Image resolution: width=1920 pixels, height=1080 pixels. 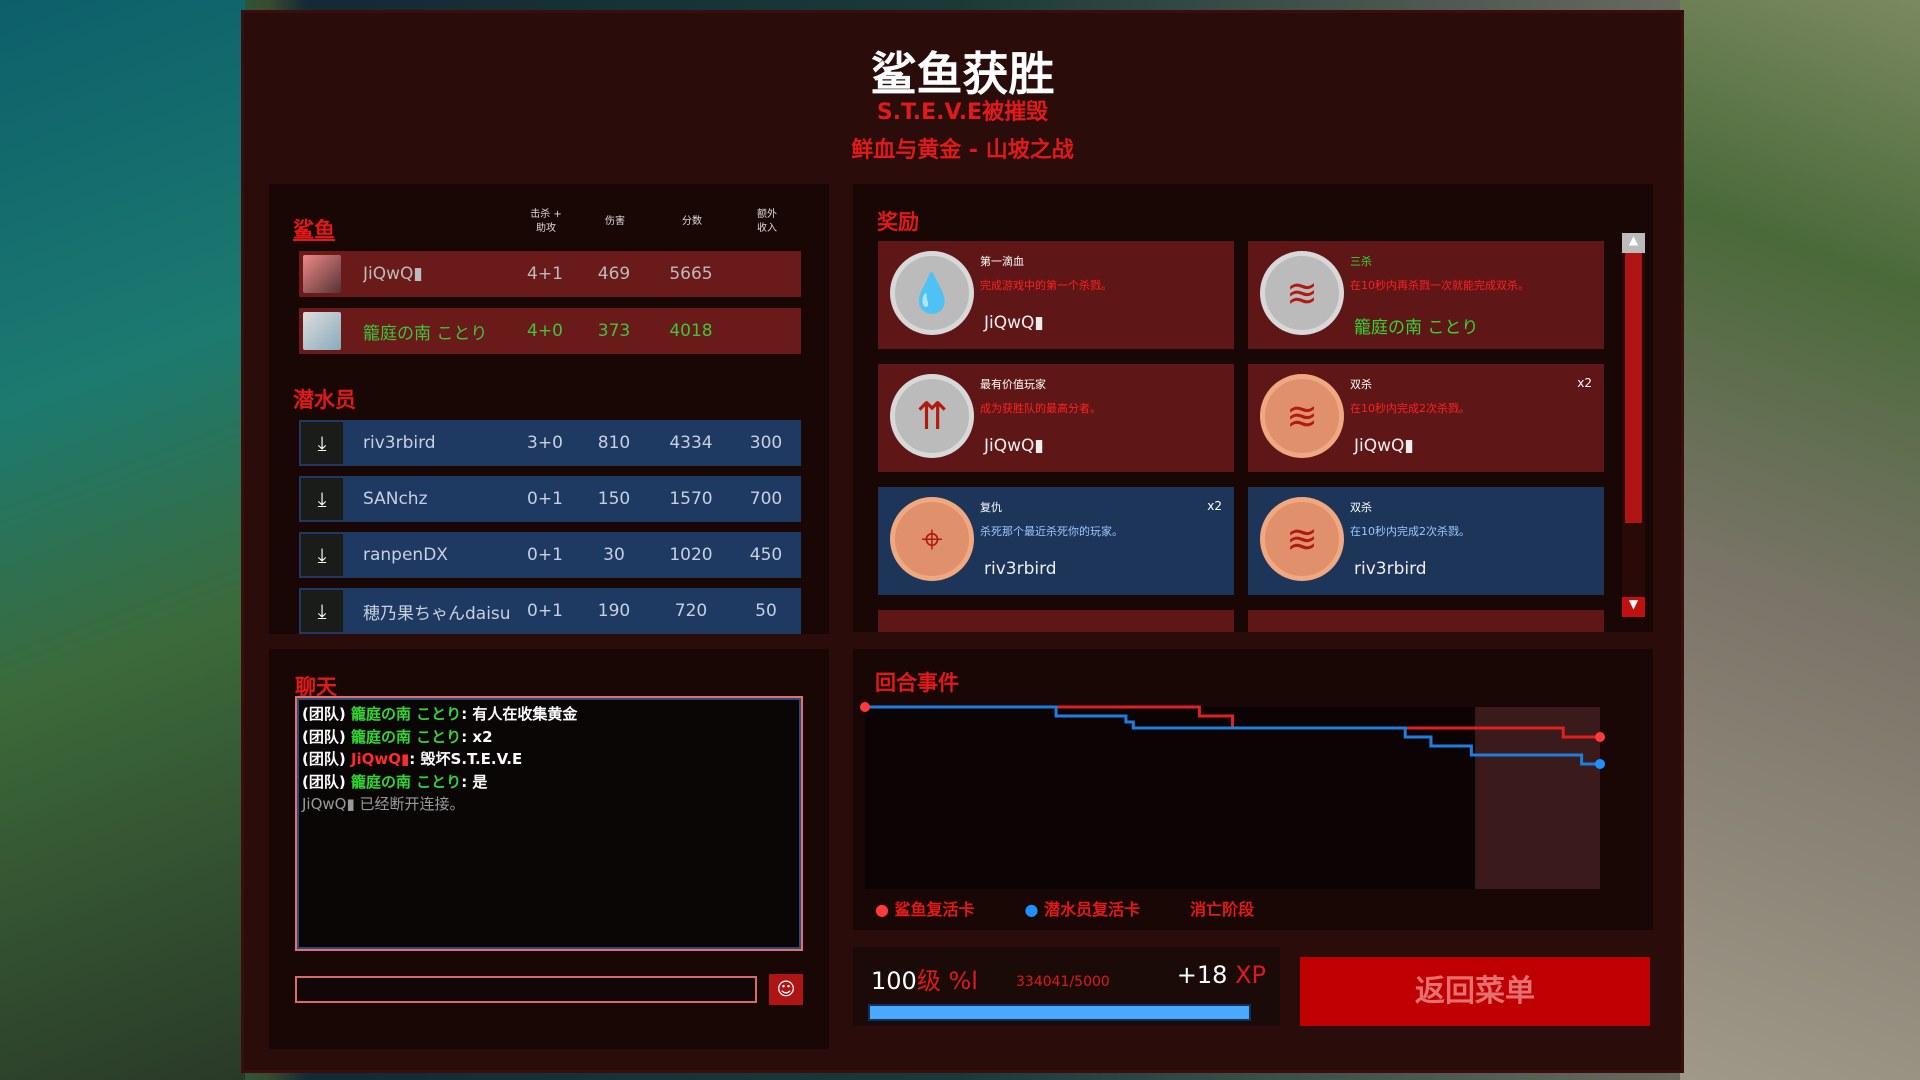 I want to click on emoji-icon: ☺, so click(x=786, y=989).